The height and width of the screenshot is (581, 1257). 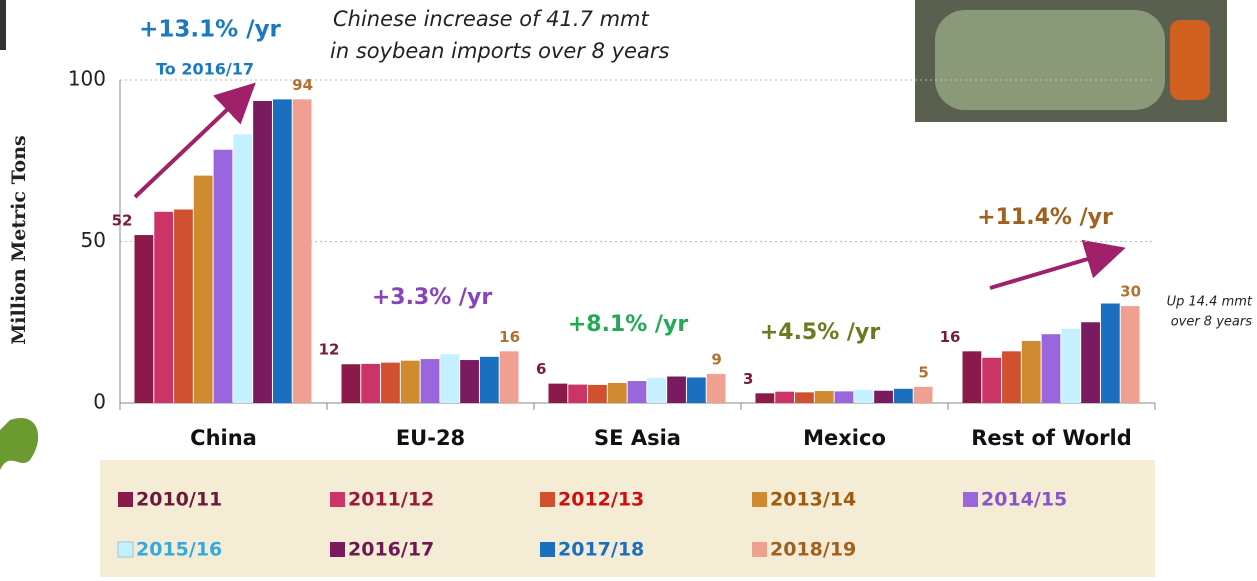 What do you see at coordinates (491, 19) in the screenshot?
I see `annotation: Chinese increase of 41.7 mmt` at bounding box center [491, 19].